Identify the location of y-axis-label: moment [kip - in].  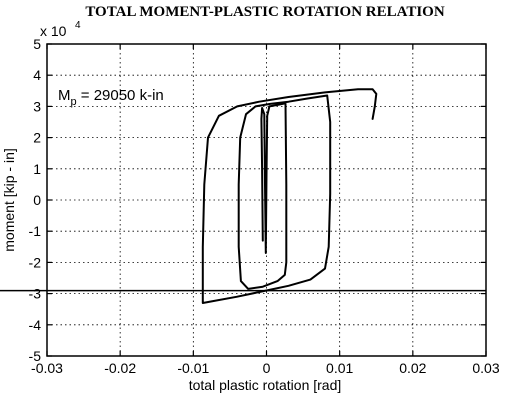
(9, 199).